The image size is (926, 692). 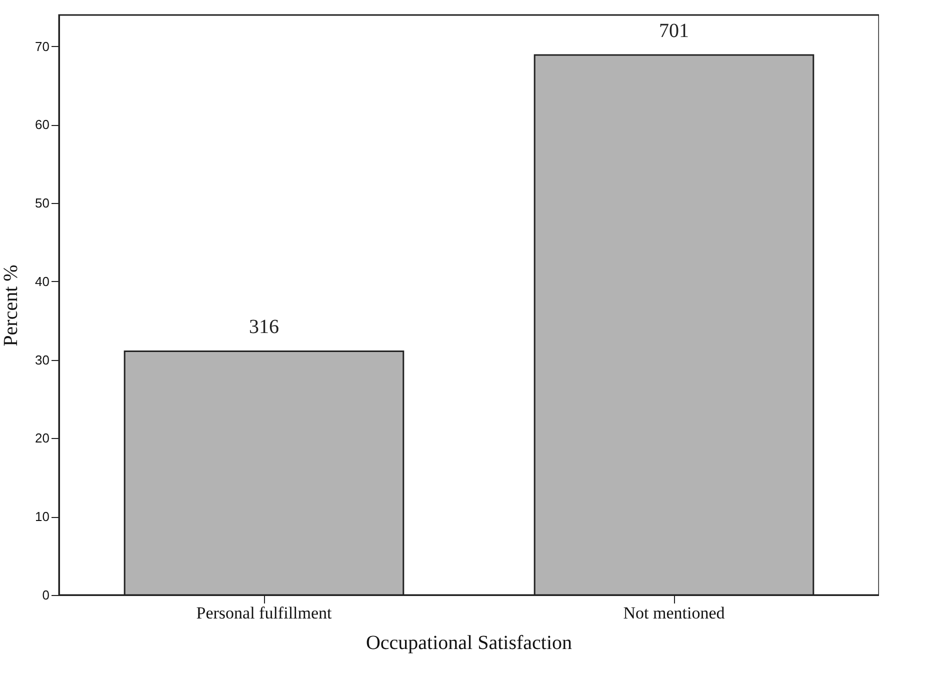 What do you see at coordinates (42, 281) in the screenshot?
I see `y-tick-label: 40` at bounding box center [42, 281].